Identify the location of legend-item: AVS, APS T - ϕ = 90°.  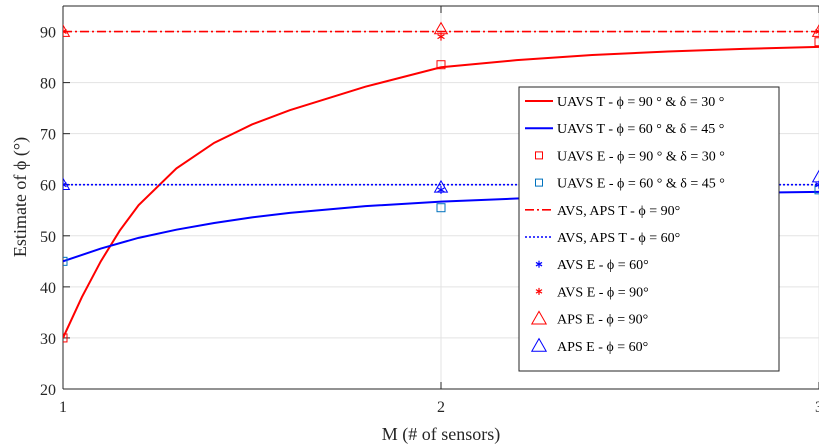
(602, 211).